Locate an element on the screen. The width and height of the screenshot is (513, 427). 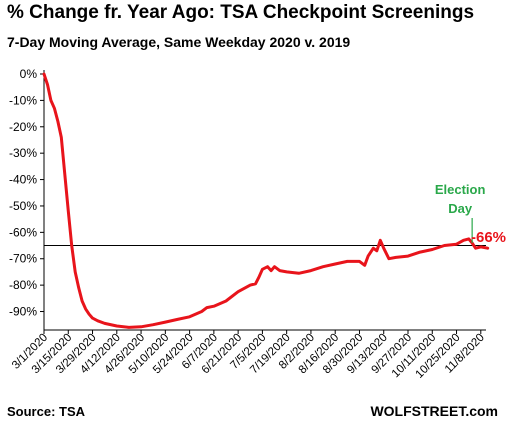
source-note: Source: TSA is located at coordinates (46, 411).